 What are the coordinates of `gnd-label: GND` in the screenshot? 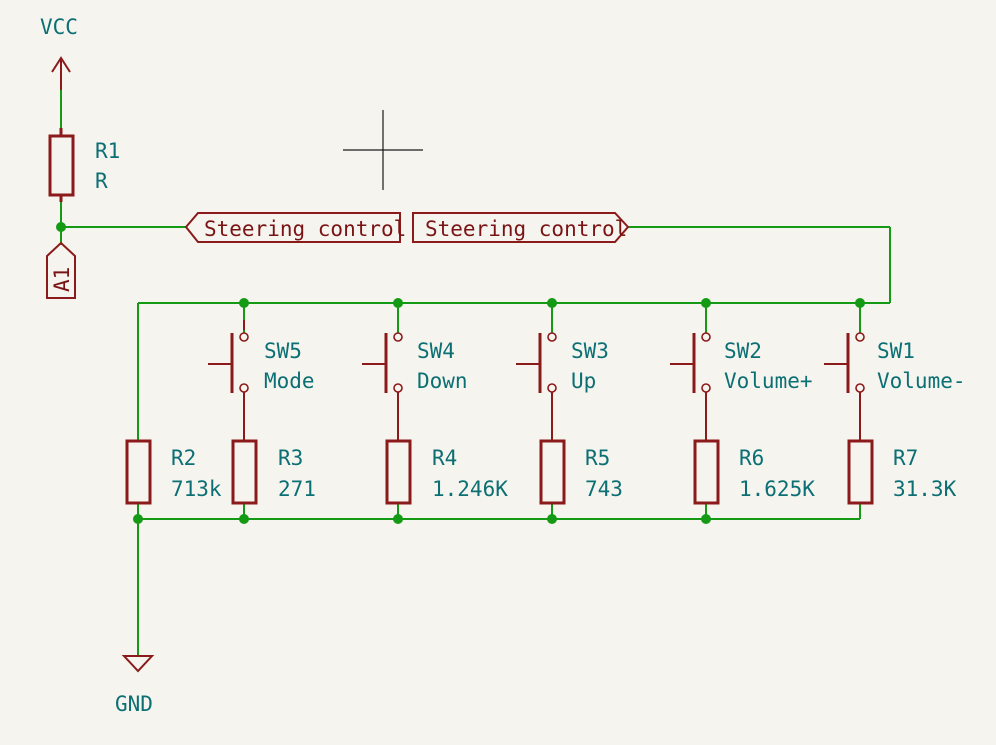 It's located at (134, 704).